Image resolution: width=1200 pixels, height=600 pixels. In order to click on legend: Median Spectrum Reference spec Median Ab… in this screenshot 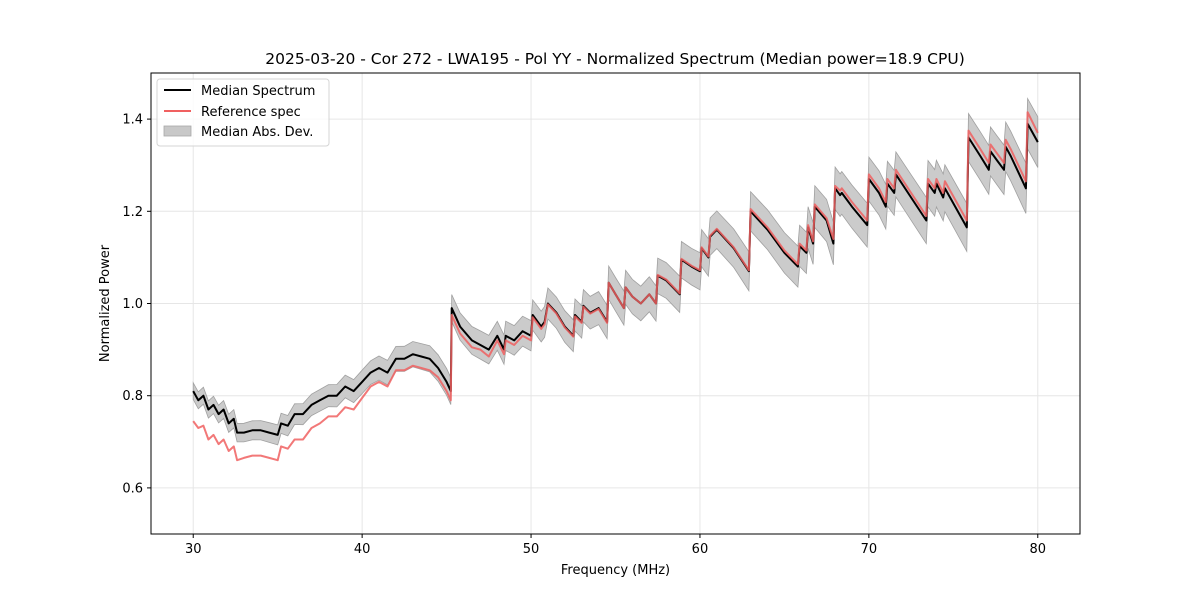, I will do `click(243, 112)`.